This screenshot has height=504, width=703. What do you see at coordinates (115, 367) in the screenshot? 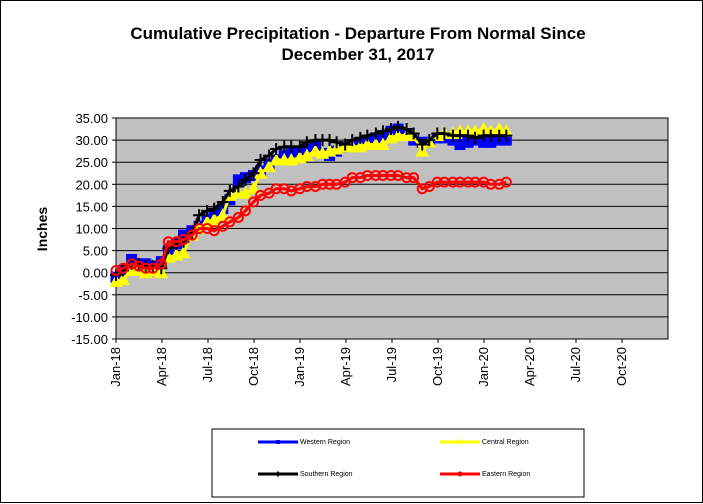
I see `x-tick-label: Jan-18` at bounding box center [115, 367].